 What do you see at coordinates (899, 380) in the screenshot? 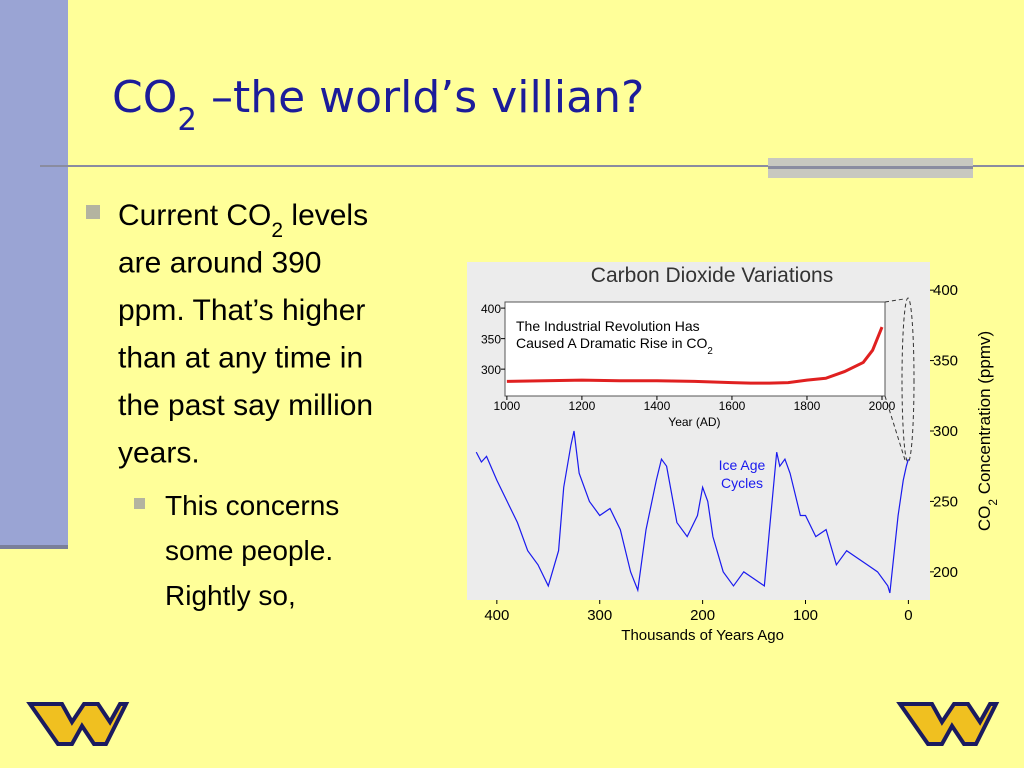
I see `connector` at bounding box center [899, 380].